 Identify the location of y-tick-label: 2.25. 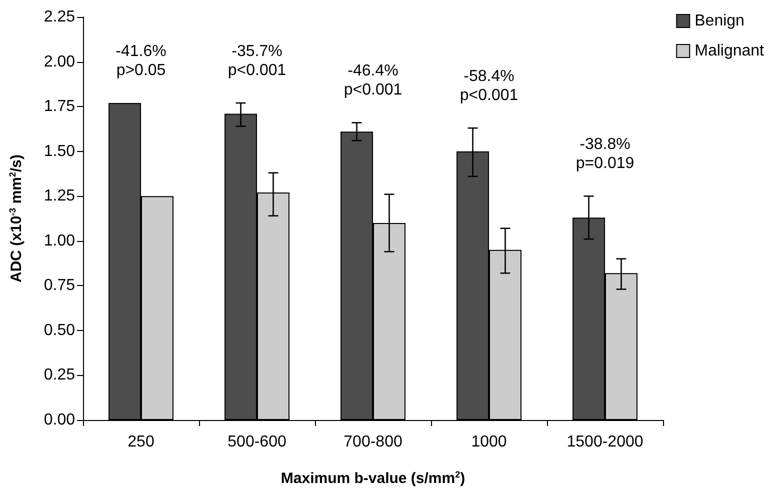
(60, 17).